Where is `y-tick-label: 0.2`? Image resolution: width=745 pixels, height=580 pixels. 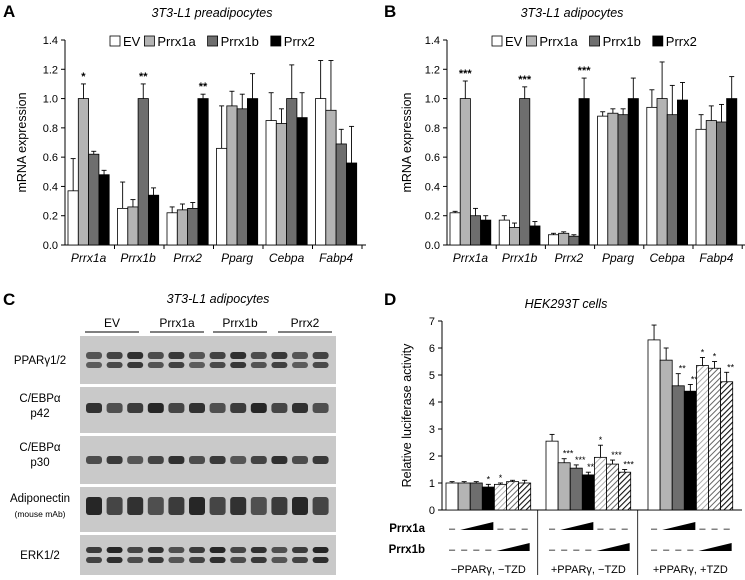
y-tick-label: 0.2 is located at coordinates (50, 217).